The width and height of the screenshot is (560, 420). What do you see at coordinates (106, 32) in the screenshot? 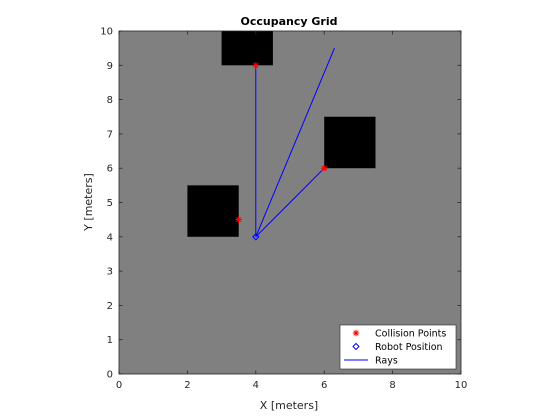
I see `y-tick-label: 10` at bounding box center [106, 32].